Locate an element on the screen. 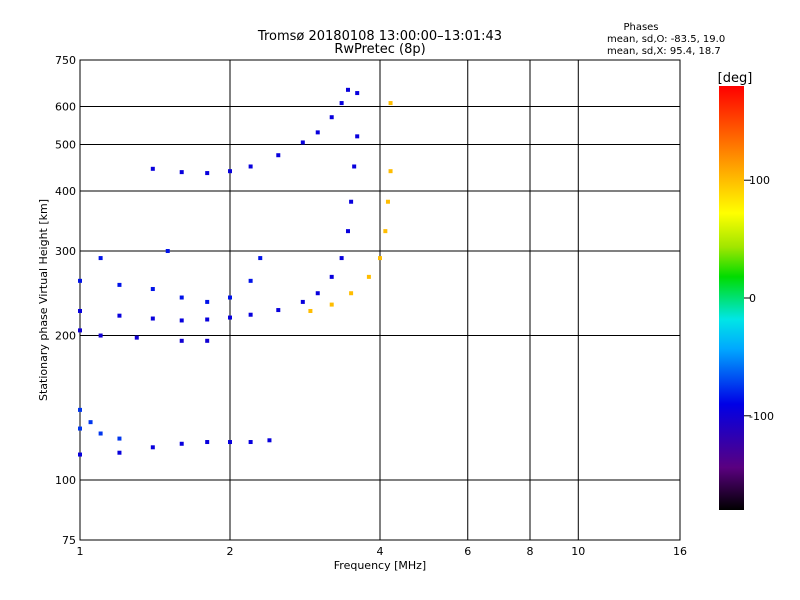  x-tick-label: 6 is located at coordinates (467, 551).